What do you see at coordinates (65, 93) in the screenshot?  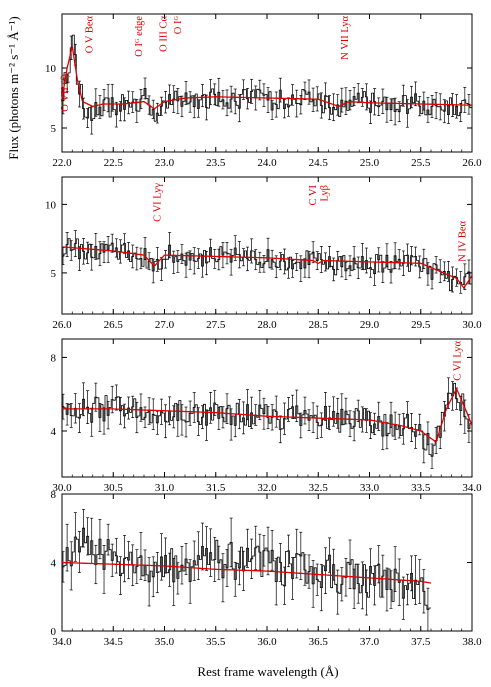 I see `line-annotation: O VII (f)` at bounding box center [65, 93].